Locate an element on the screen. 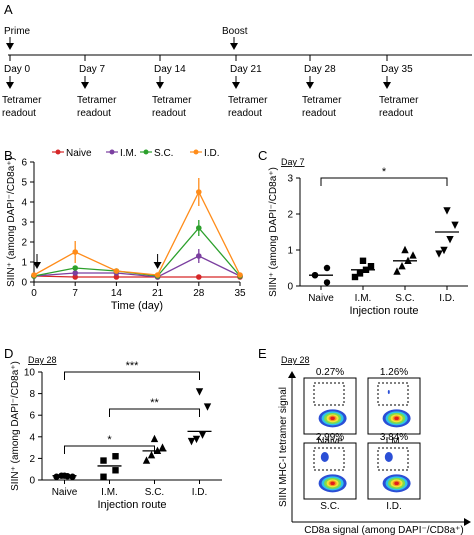 The image size is (474, 535). significance-label: *** is located at coordinates (133, 366).